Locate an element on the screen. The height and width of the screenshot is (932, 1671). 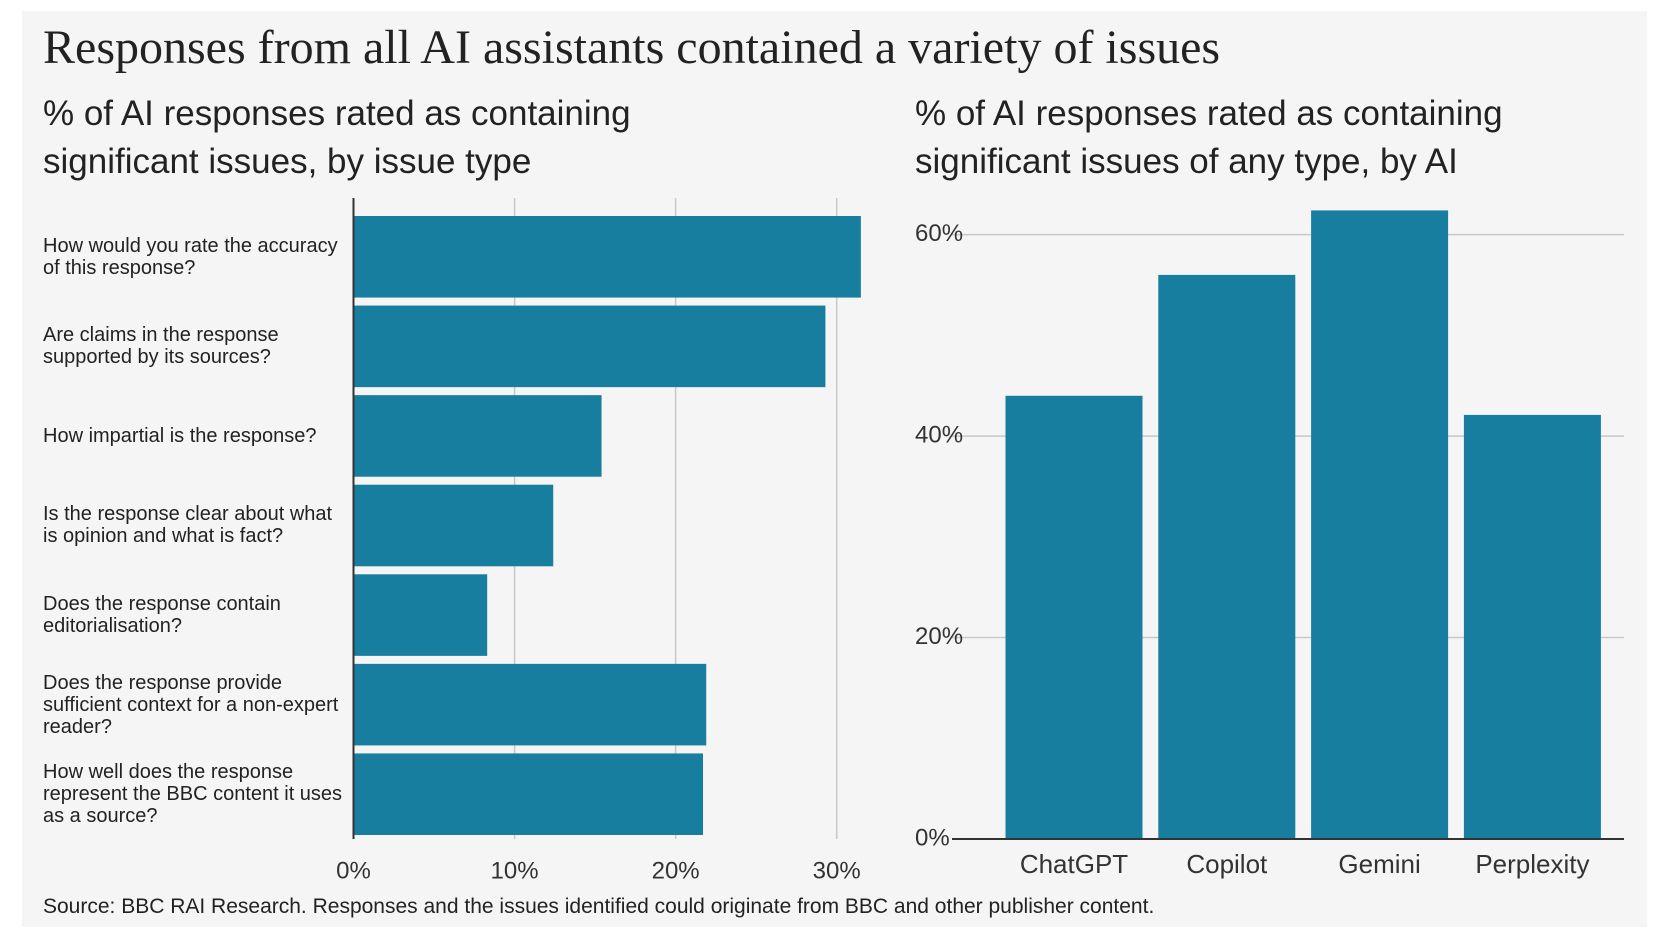
y-tick-label: How impartial is the response? is located at coordinates (180, 435).